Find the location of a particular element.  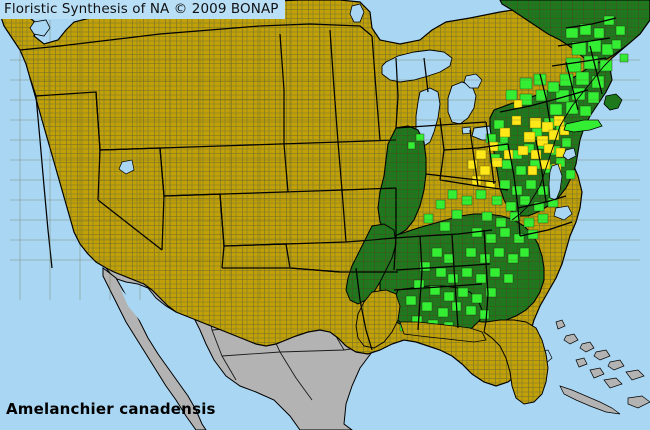

map-title-band: Floristic Synthesis of NA © 2009 BONAP is located at coordinates (142, 9).